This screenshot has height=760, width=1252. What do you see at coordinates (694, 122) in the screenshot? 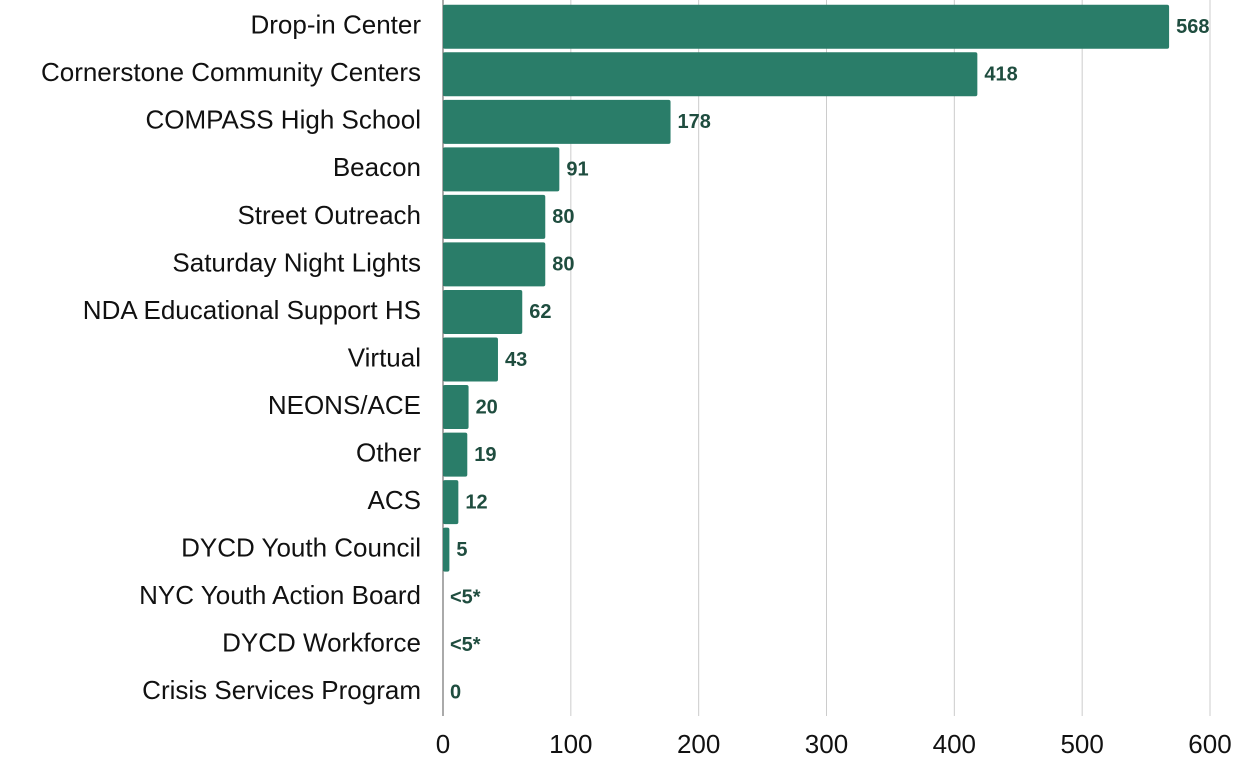
I see `value-label: 178` at bounding box center [694, 122].